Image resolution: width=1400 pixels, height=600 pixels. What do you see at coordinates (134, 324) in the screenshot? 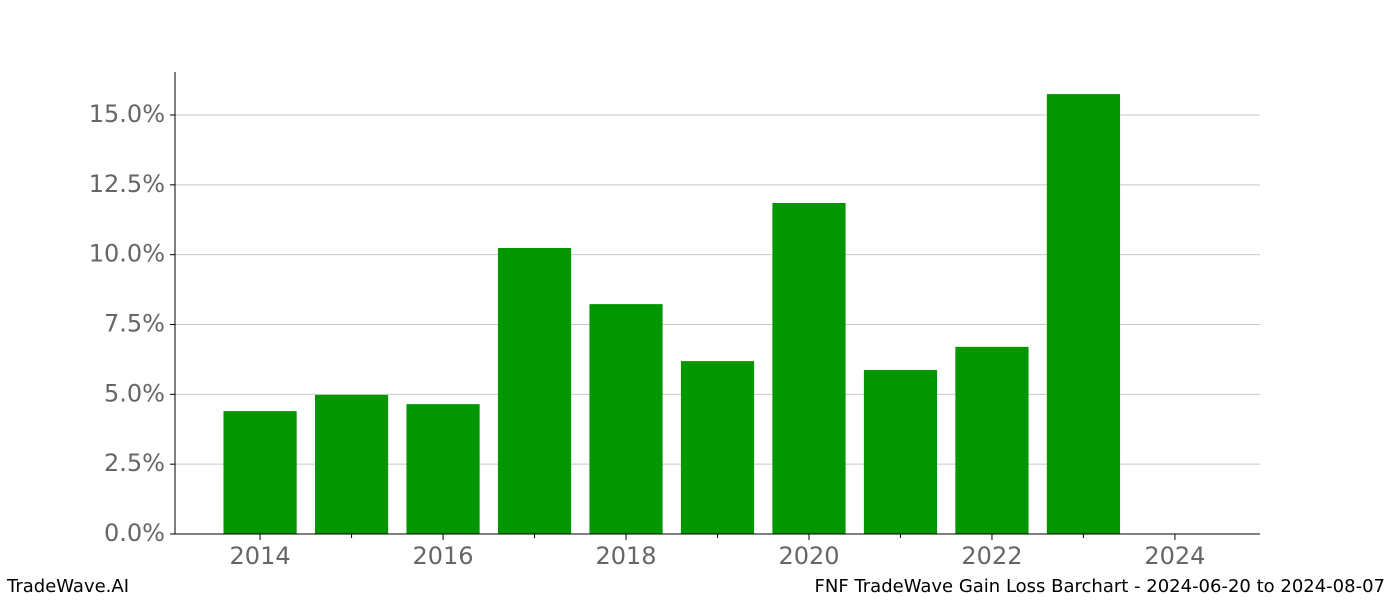
I see `y-tick-label: 7.5%` at bounding box center [134, 324].